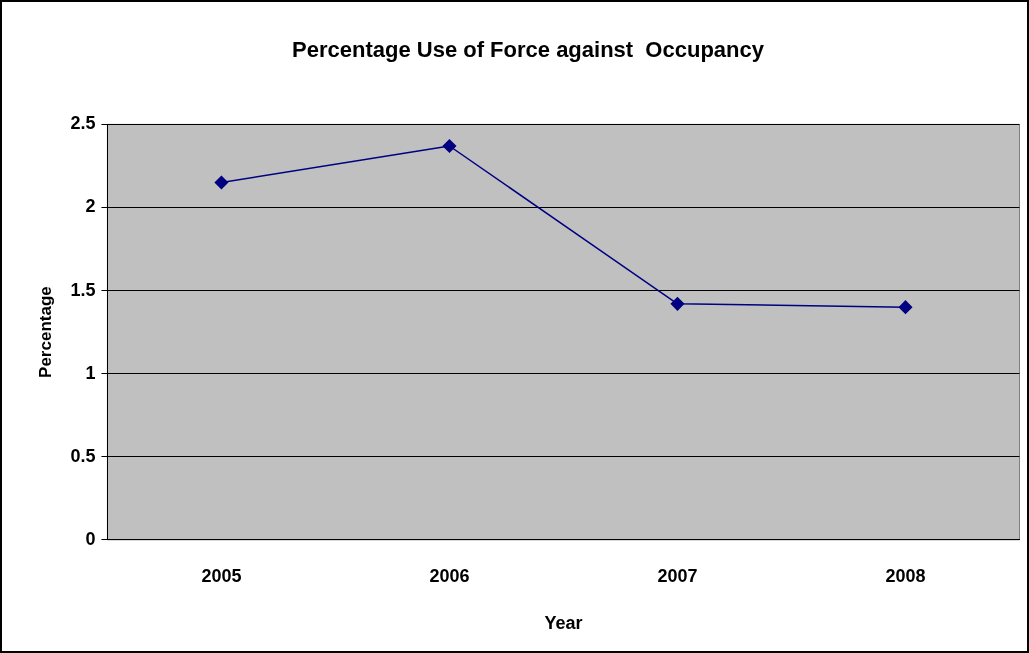 The height and width of the screenshot is (653, 1029). I want to click on y-tick-label: 0.5, so click(83, 455).